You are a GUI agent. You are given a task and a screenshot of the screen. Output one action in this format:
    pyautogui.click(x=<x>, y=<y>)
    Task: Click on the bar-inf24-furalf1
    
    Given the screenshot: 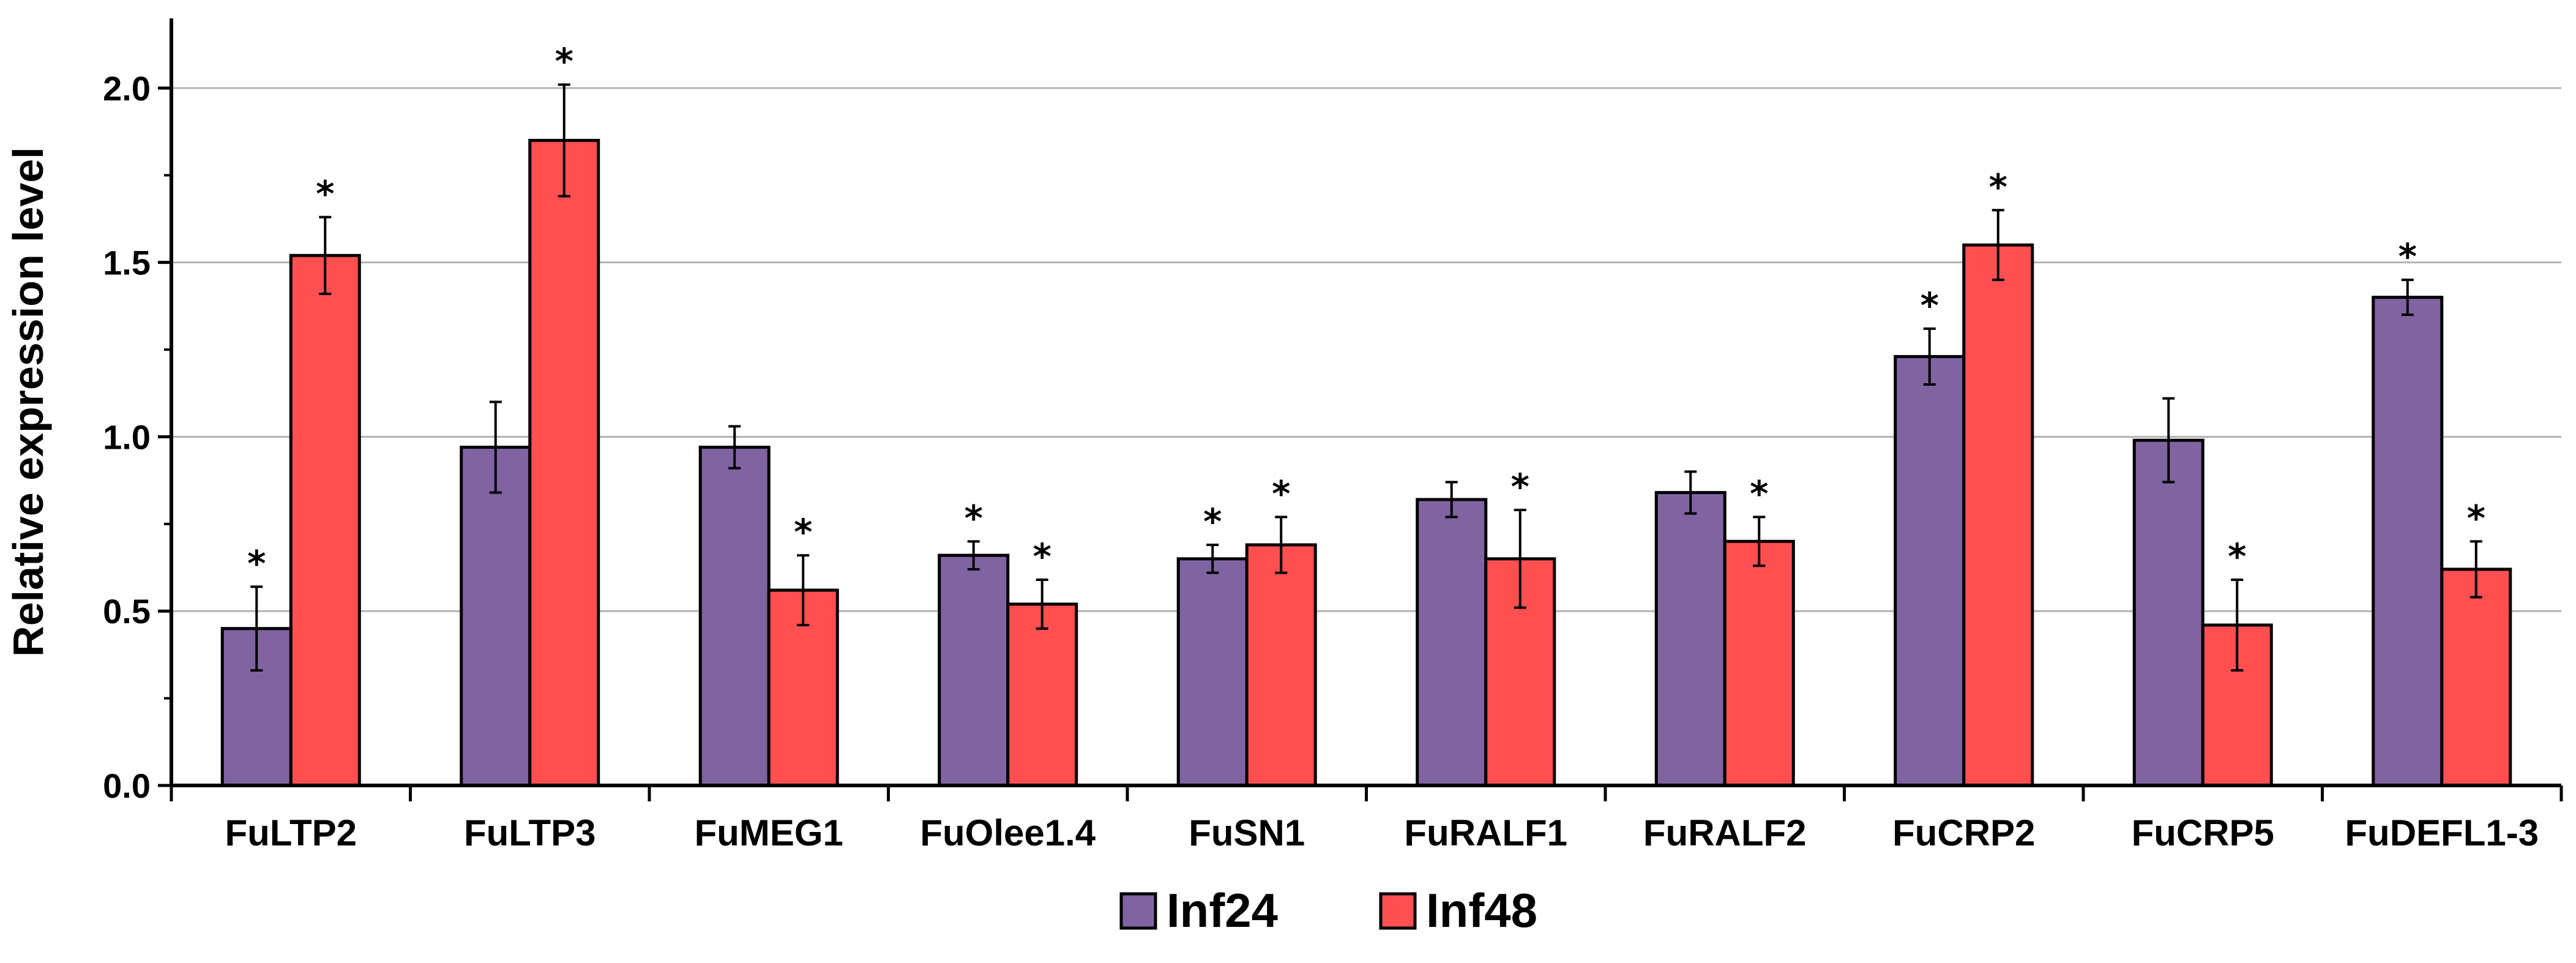 What is the action you would take?
    pyautogui.click(x=1452, y=642)
    